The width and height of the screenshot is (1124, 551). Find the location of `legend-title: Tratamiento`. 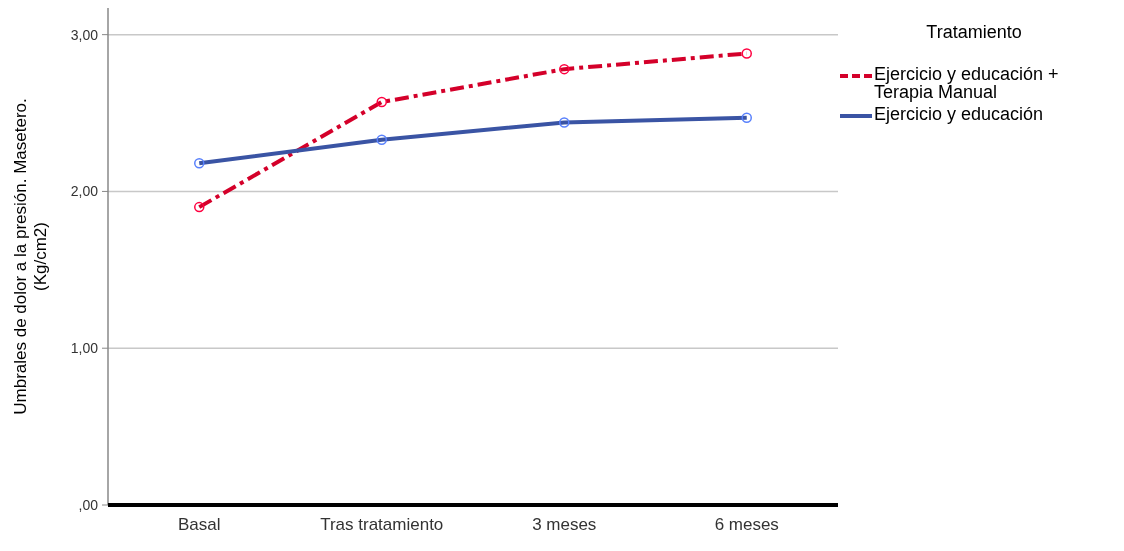

legend-title: Tratamiento is located at coordinates (974, 32).